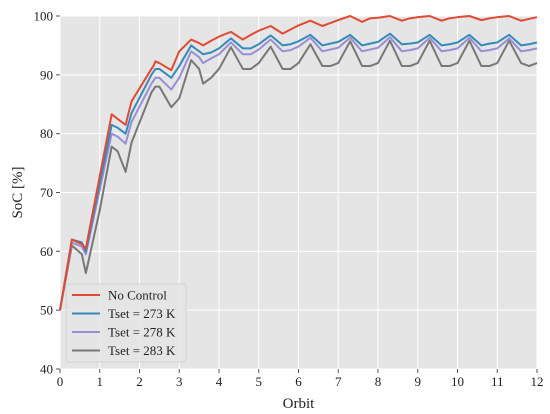  I want to click on x-tick-label: 4, so click(219, 381).